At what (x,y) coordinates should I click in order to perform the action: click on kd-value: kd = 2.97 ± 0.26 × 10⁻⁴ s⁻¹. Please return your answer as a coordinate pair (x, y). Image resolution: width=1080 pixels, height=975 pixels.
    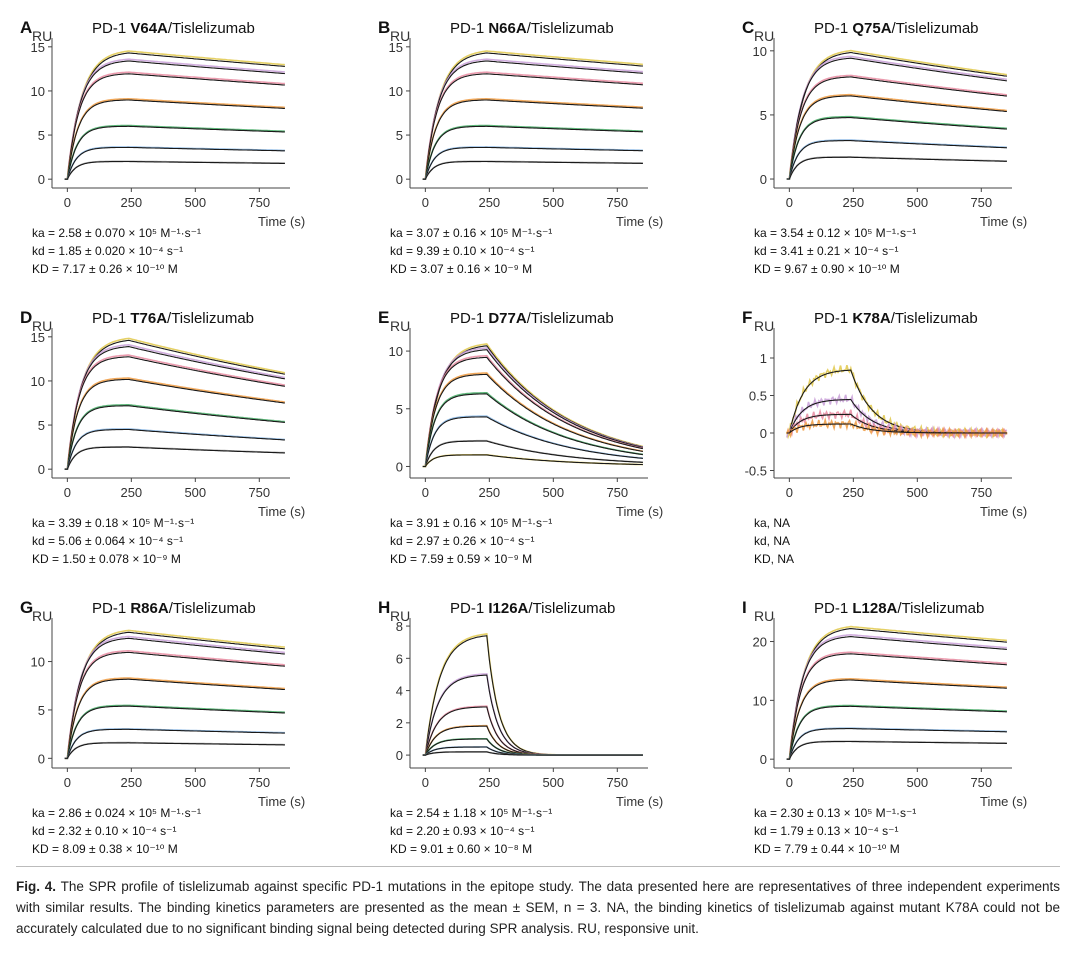
    Looking at the image, I should click on (462, 541).